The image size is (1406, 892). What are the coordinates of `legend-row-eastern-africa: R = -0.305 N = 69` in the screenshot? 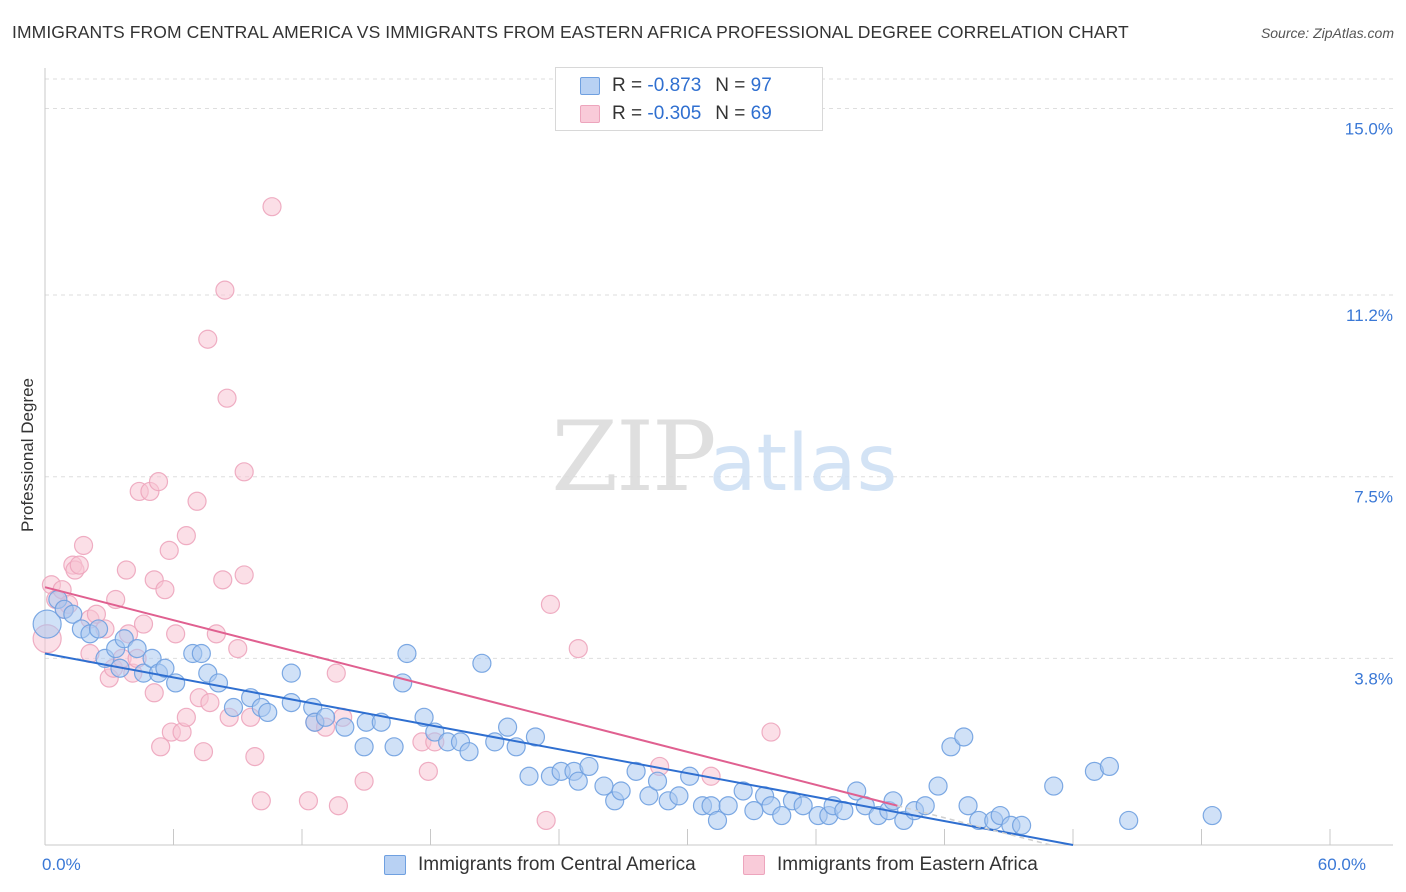 It's located at (676, 114).